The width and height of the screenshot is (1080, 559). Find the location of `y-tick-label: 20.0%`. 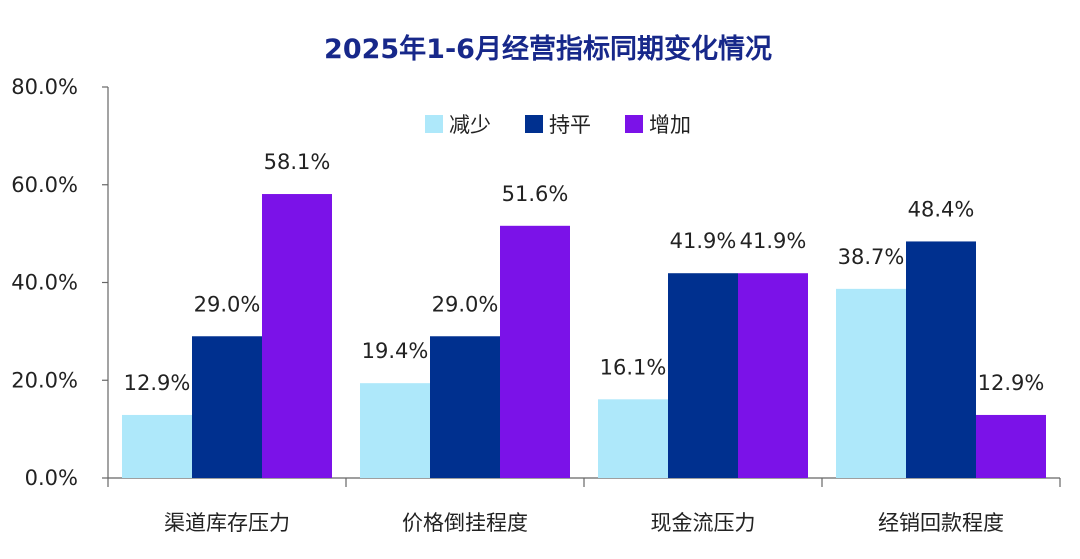

y-tick-label: 20.0% is located at coordinates (44, 380).